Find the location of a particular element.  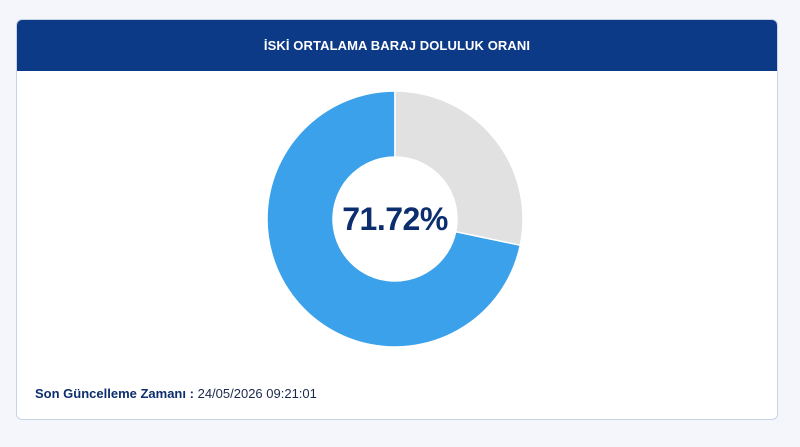

card-header: İSKİ ORTALAMA BARAJ DOLULUK ORANI is located at coordinates (397, 45).